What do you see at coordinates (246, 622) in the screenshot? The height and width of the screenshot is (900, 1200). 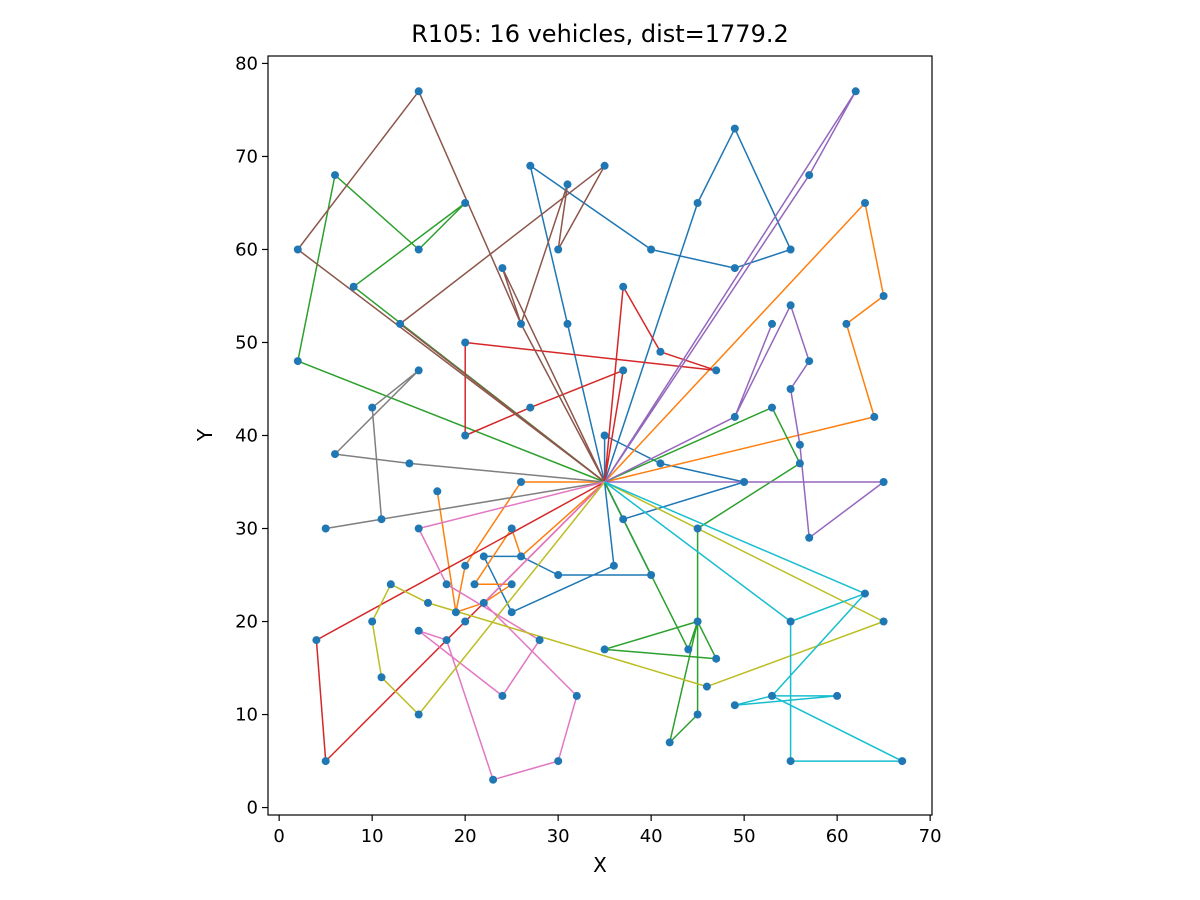 I see `y-tick-label: 20` at bounding box center [246, 622].